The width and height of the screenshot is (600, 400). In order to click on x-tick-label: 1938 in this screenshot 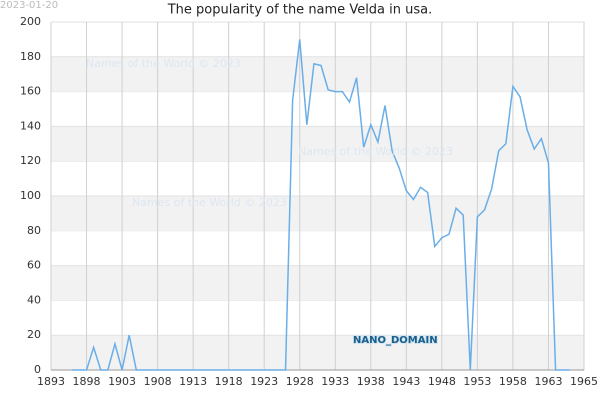, I will do `click(371, 381)`.